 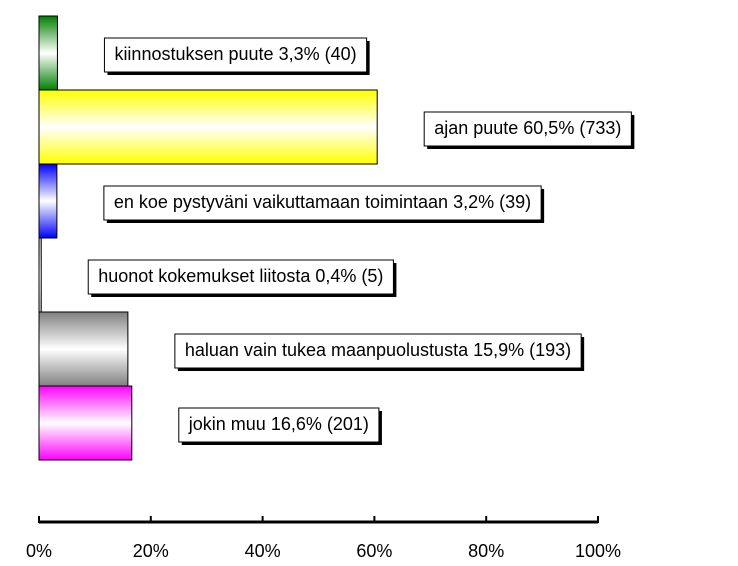 What do you see at coordinates (476, 128) in the screenshot?
I see `category-name: ajan puute` at bounding box center [476, 128].